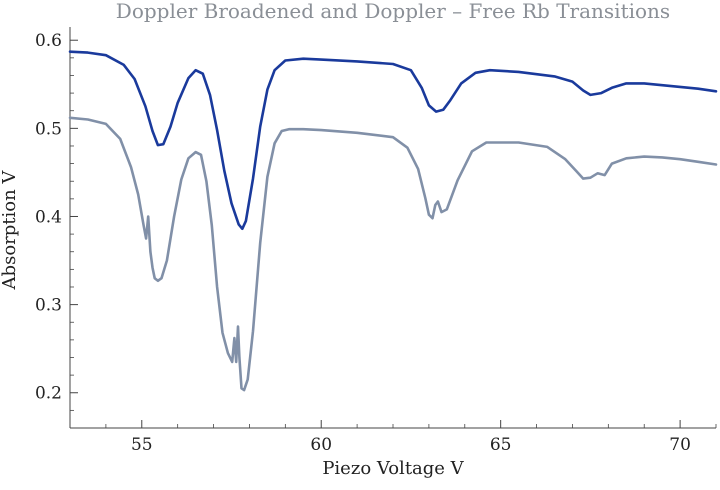  I want to click on x-tick-label: 65, so click(501, 445).